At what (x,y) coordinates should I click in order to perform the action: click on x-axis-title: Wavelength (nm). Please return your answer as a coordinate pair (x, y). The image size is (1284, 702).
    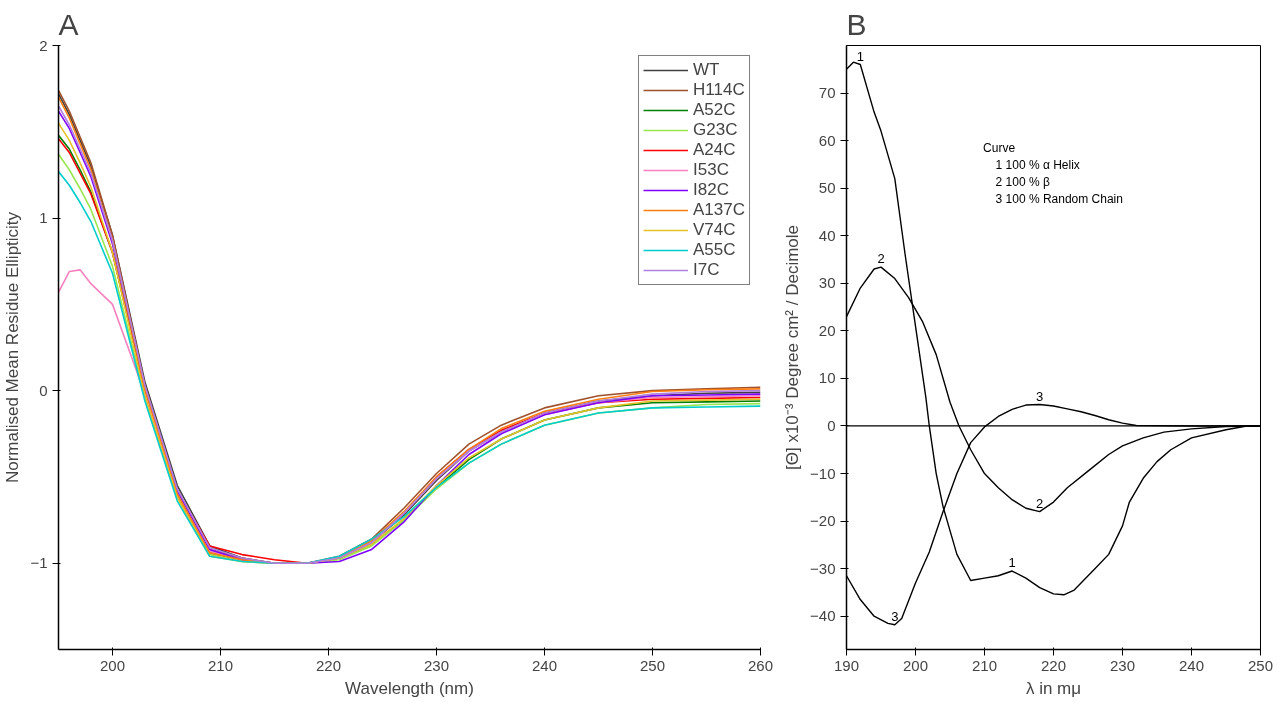
    Looking at the image, I should click on (409, 688).